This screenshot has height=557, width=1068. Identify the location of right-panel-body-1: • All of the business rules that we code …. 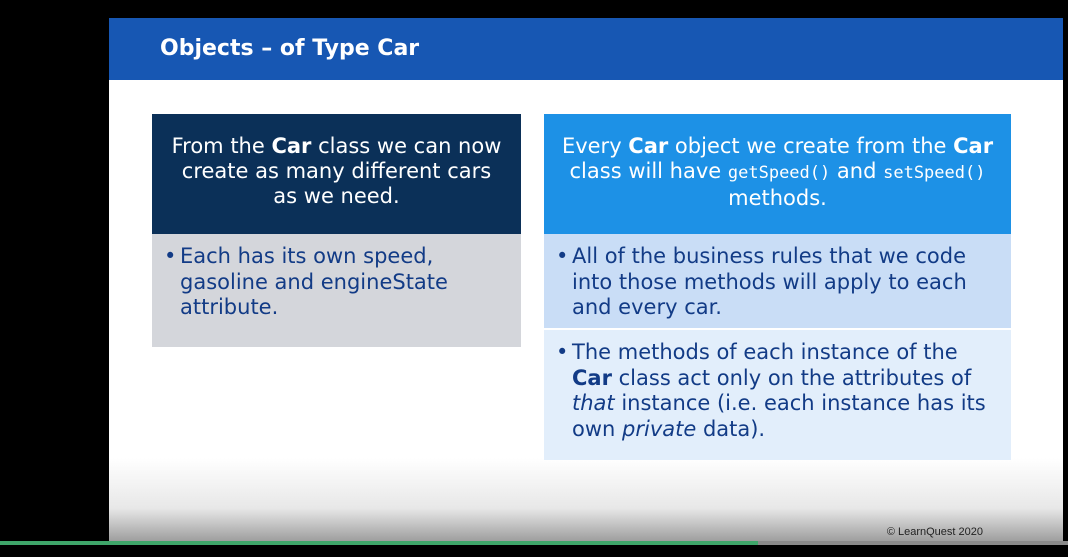
(777, 281).